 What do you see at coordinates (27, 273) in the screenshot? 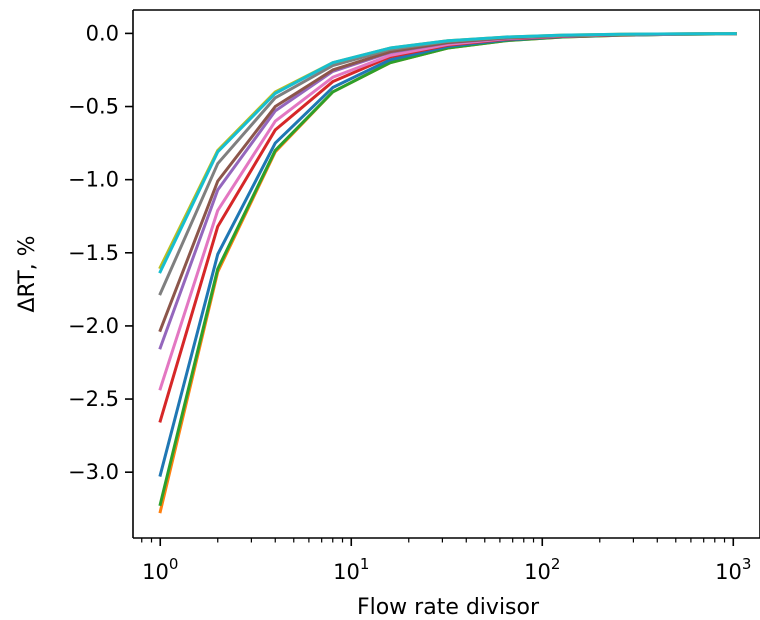
I see `y-axis-title: ΔRT, %` at bounding box center [27, 273].